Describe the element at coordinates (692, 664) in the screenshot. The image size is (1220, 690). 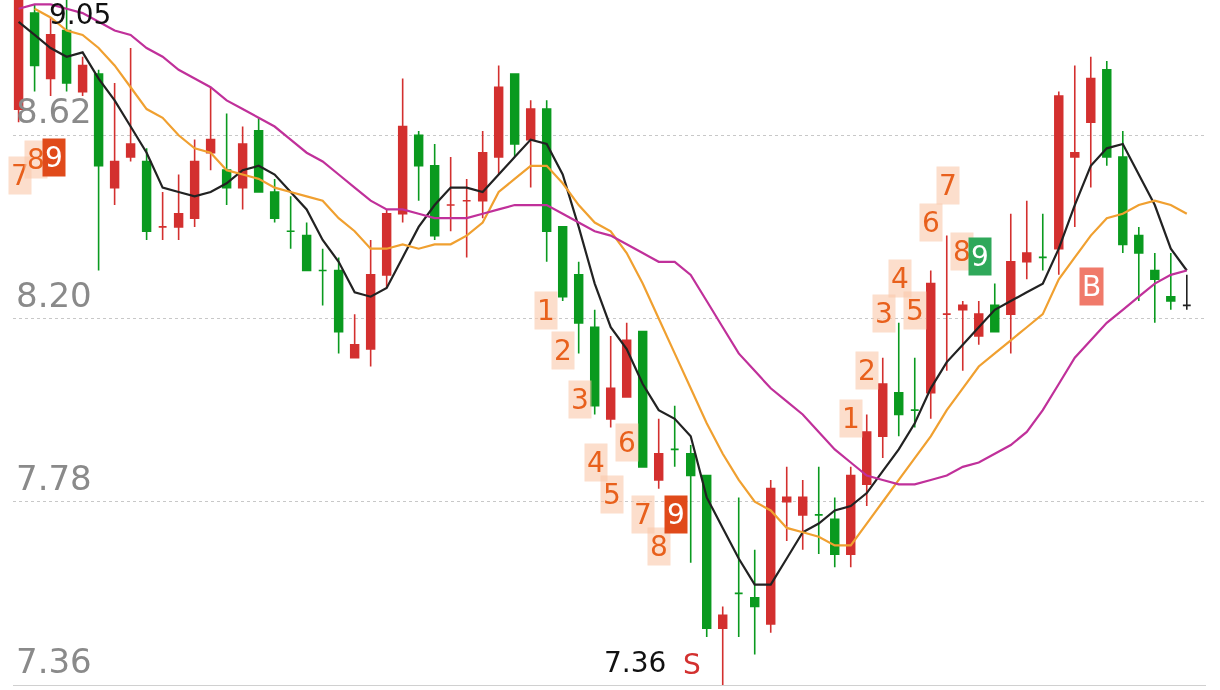
I see `annotation: S` at that location.